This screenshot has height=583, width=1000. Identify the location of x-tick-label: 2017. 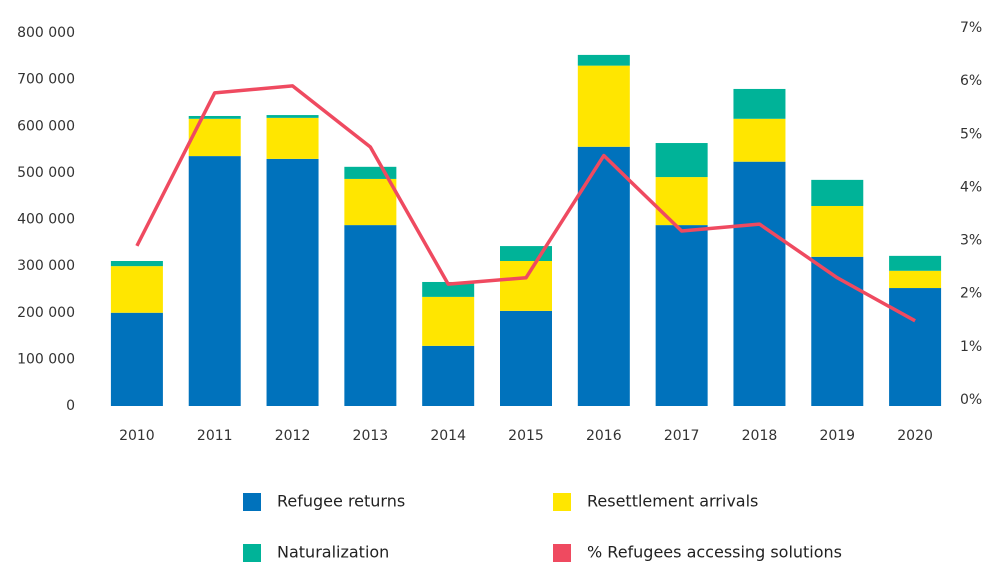
(682, 436).